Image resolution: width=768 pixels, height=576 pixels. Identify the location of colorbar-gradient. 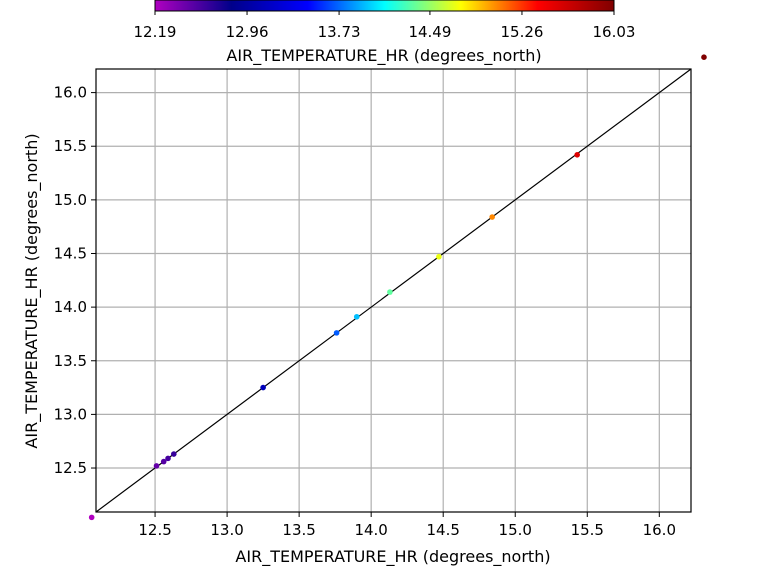
(384, 6).